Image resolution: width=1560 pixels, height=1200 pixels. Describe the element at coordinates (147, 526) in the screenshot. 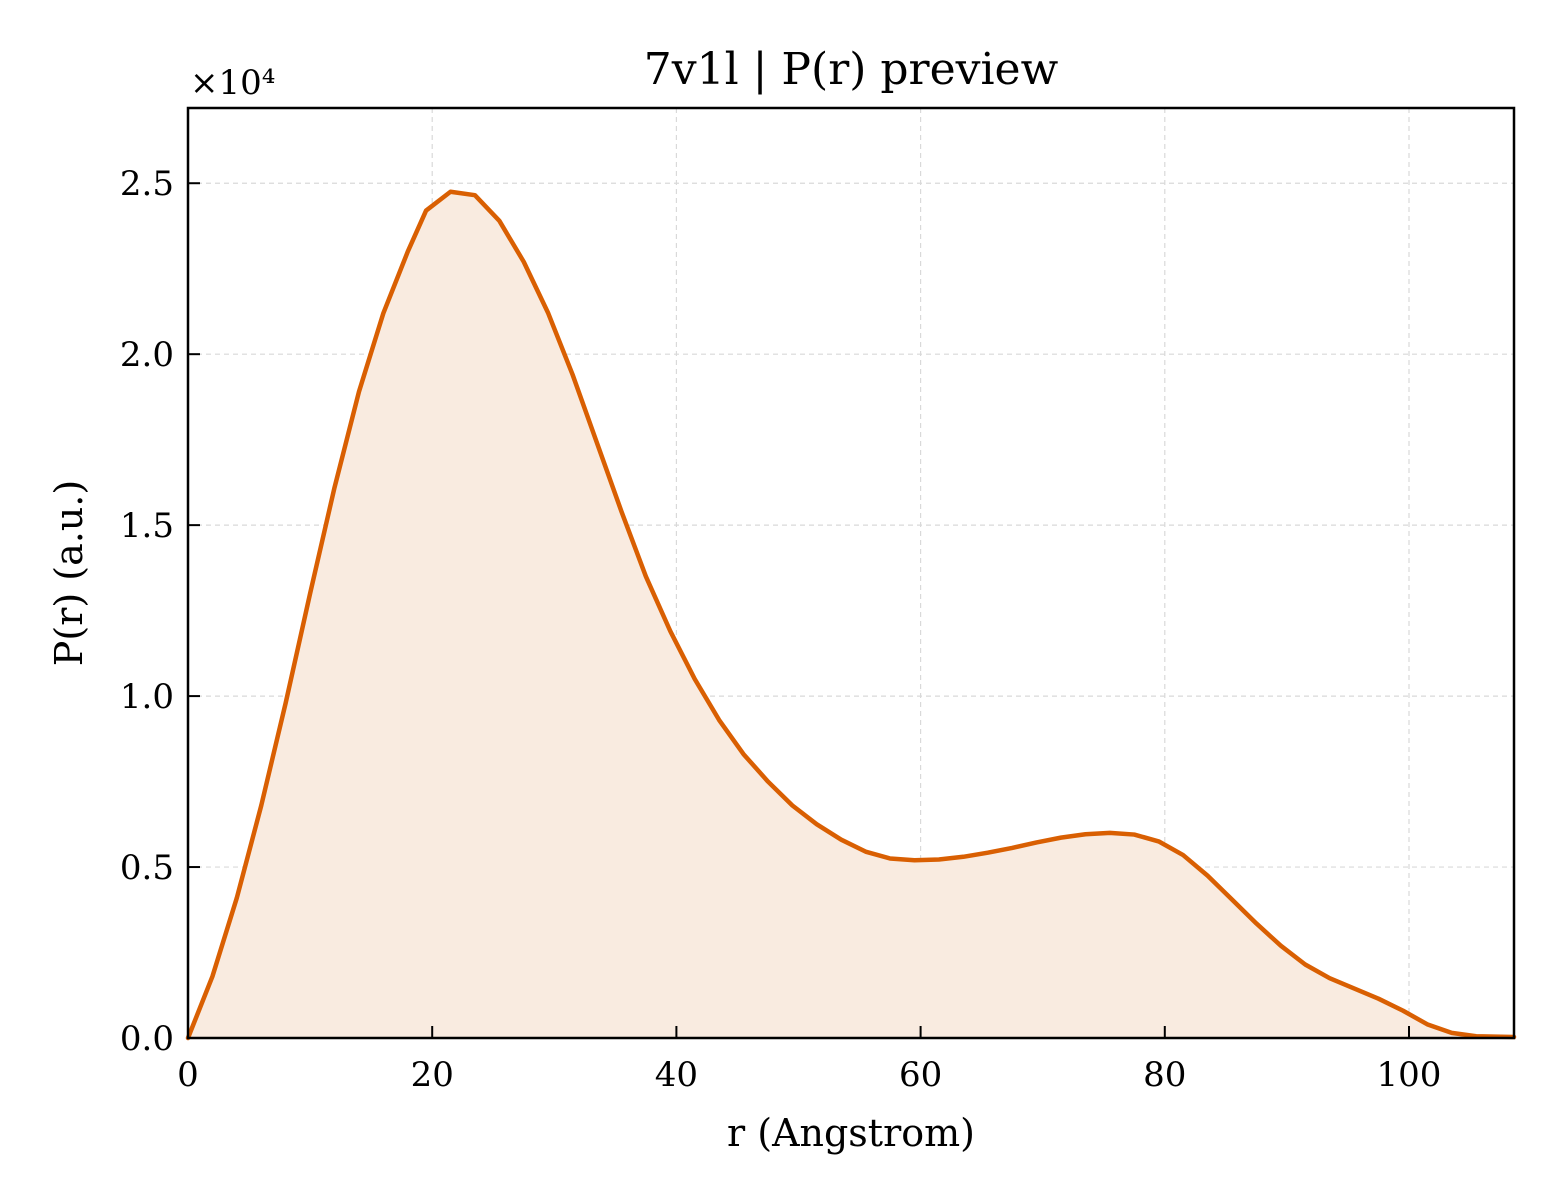

I see `y-tick-label: 1.5` at that location.